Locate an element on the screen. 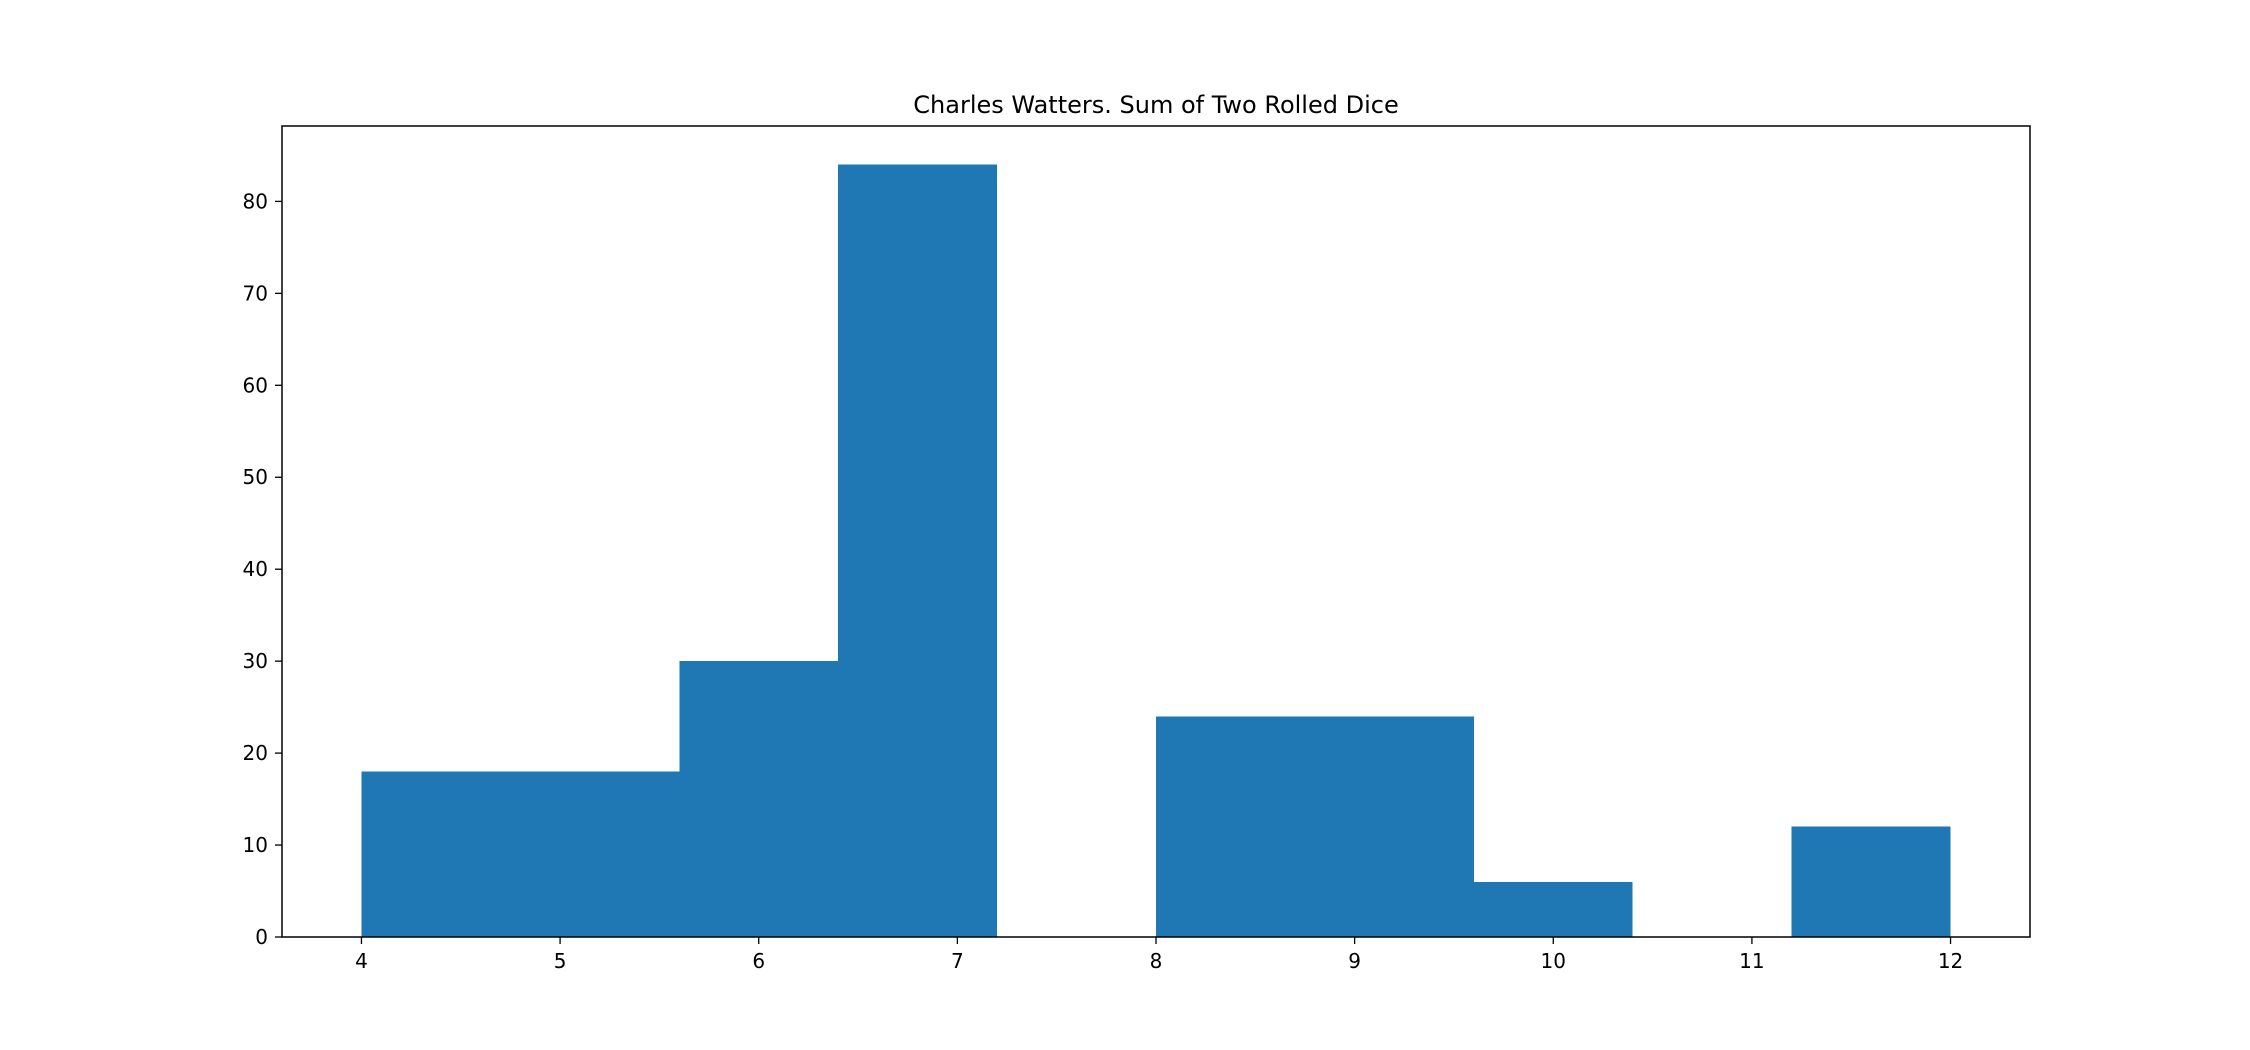 This screenshot has width=2250, height=1050. x-tick-label: 10 is located at coordinates (1553, 961).